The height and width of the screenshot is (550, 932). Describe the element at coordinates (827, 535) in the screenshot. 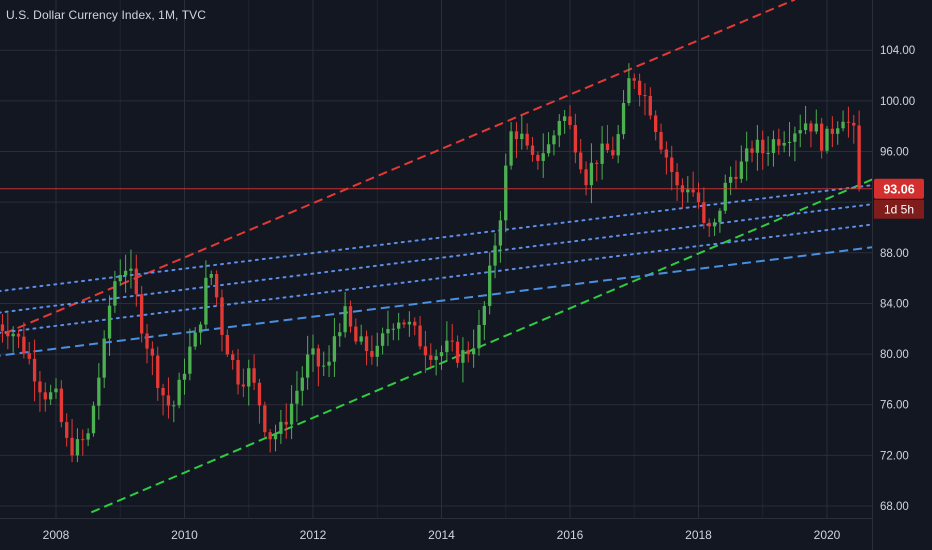

I see `x-tick-label: 2020` at that location.